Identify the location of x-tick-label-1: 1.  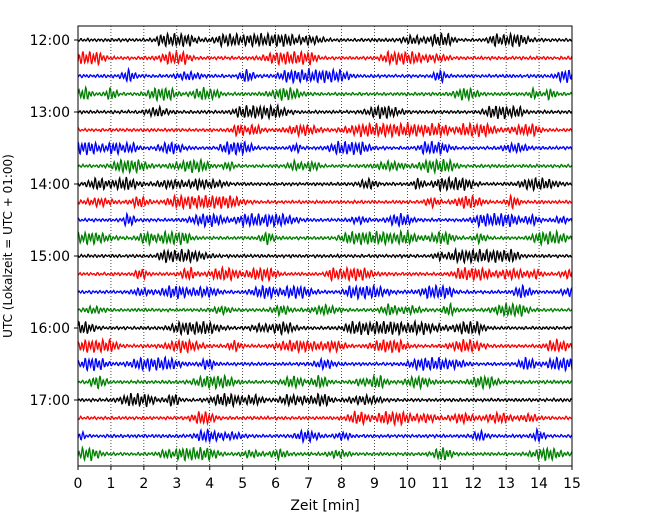
(110, 484).